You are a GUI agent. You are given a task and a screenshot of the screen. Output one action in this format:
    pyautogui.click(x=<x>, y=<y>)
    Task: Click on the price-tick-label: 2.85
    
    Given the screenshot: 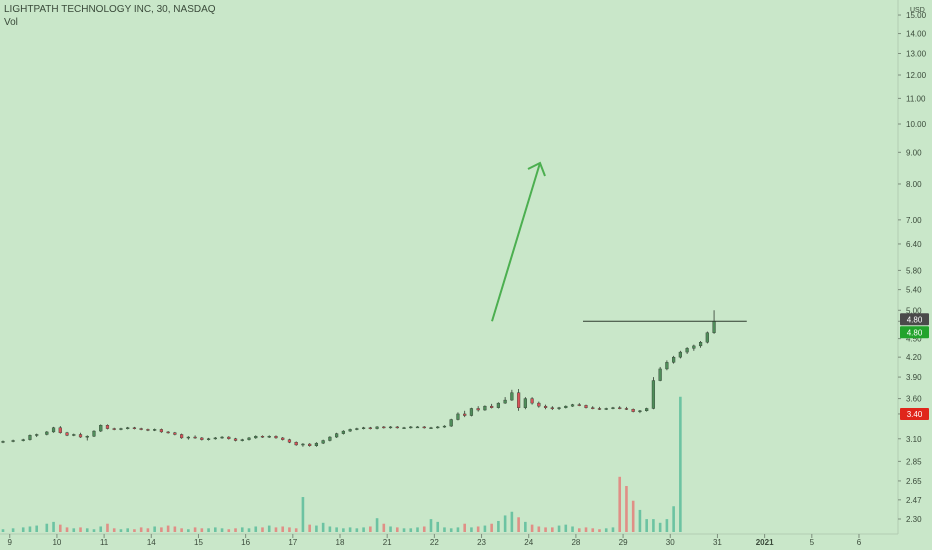 What is the action you would take?
    pyautogui.click(x=914, y=461)
    